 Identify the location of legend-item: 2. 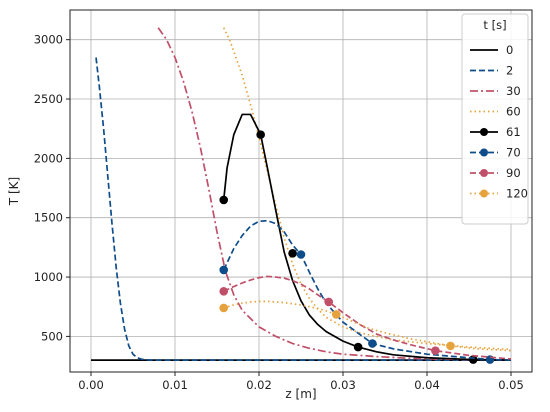
(491, 71).